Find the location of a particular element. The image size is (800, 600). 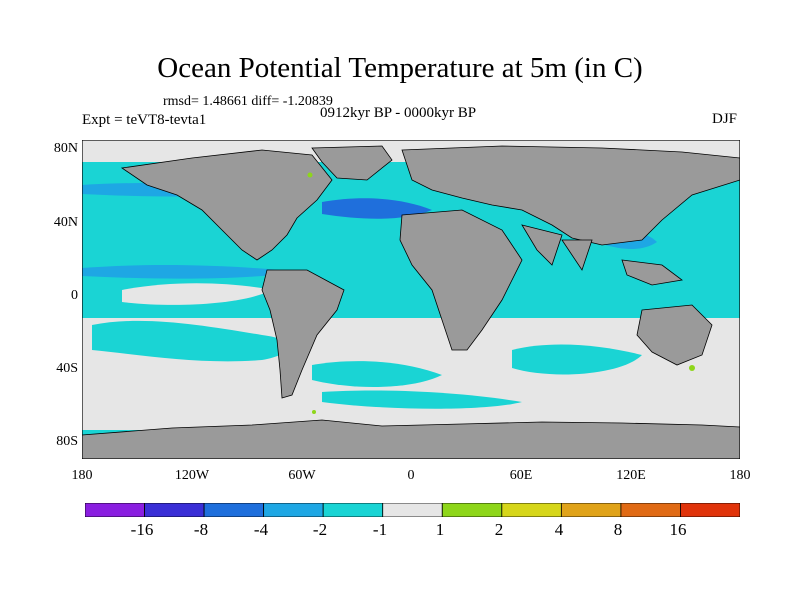

south-pacific-cool-patch is located at coordinates (190, 341).